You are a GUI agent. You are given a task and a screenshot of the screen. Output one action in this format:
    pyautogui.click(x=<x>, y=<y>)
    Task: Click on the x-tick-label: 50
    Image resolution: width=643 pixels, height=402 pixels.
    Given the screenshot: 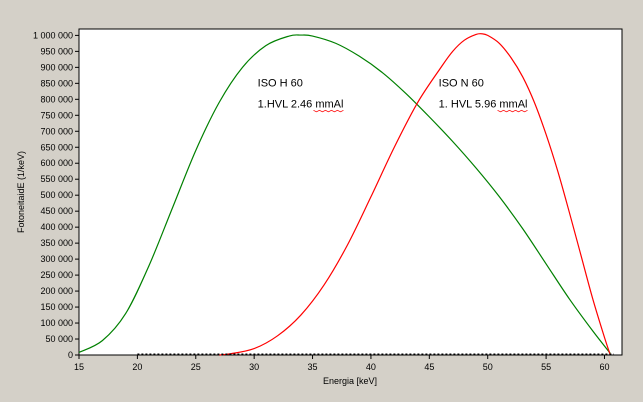 What is the action you would take?
    pyautogui.click(x=488, y=367)
    